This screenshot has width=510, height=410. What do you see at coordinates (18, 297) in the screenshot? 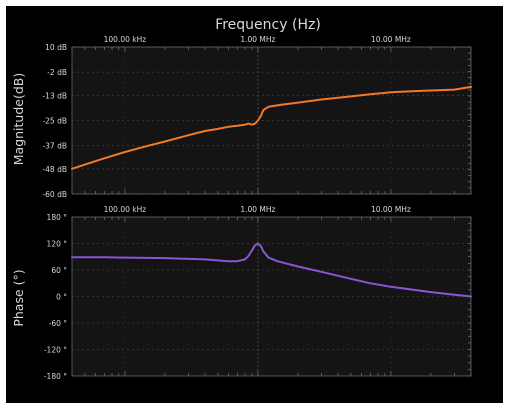
I see `phase-axis-label: Phase (°)` at bounding box center [18, 297].